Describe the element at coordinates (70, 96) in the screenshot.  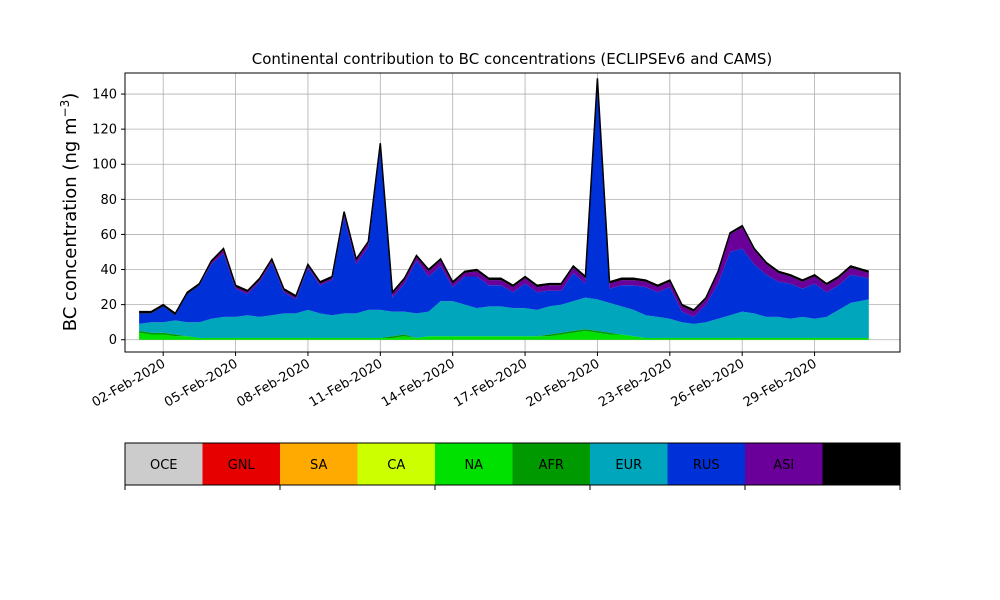
I see `y-axis-label-suffix: )` at that location.